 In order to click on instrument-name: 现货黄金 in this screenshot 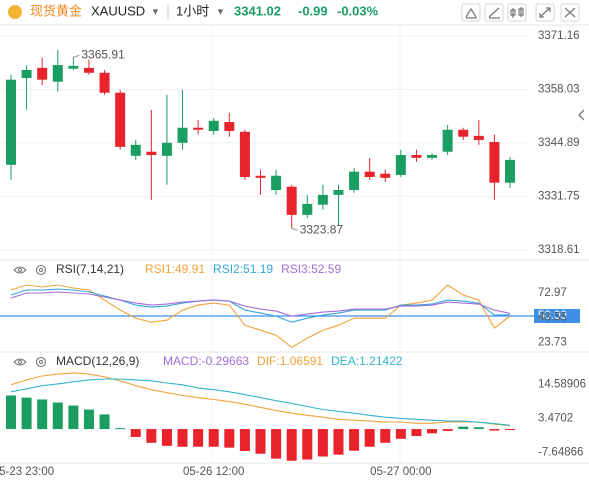, I will do `click(56, 10)`.